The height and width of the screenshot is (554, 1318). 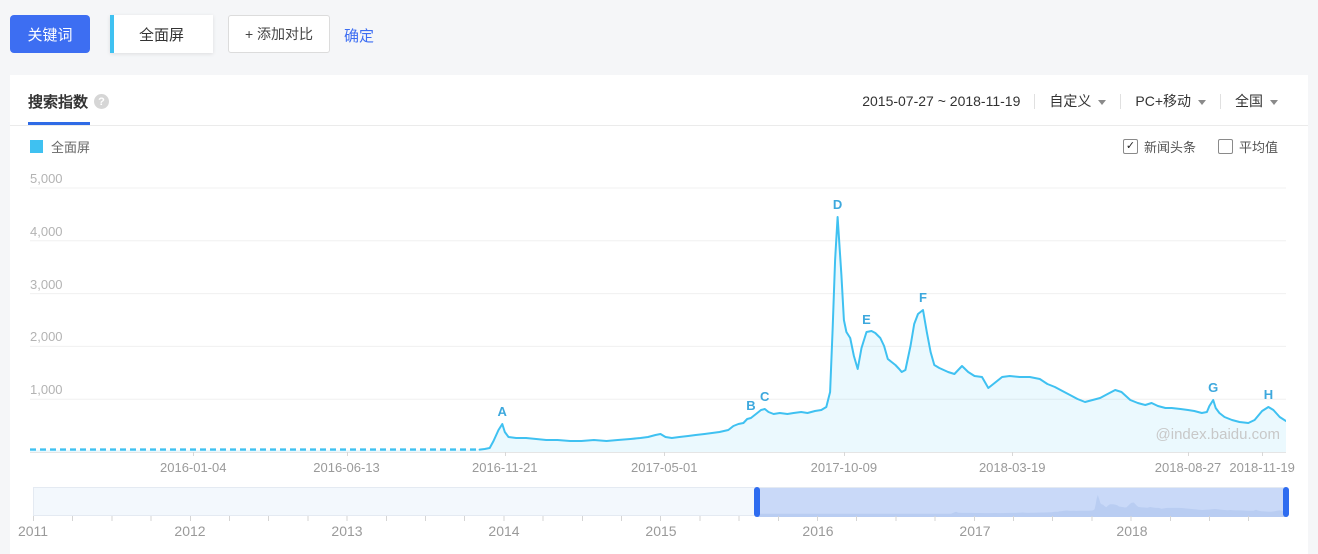 I want to click on legend-label: 全面屏, so click(x=71, y=147).